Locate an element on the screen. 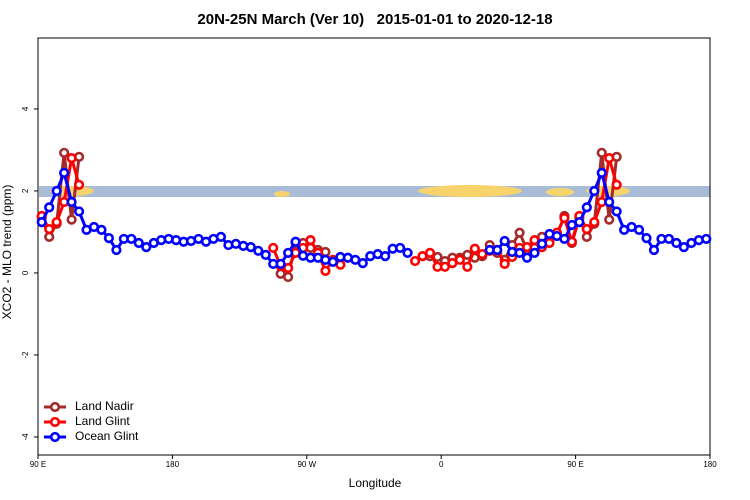  y-tick-label: -4 is located at coordinates (25, 437).